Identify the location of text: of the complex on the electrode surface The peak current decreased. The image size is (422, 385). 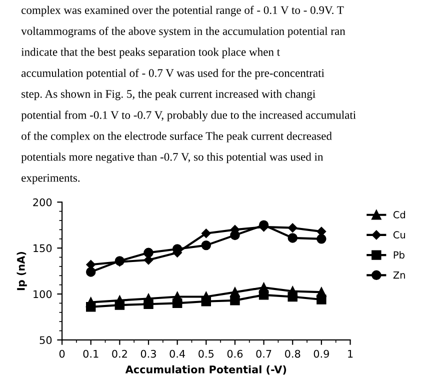
(177, 137).